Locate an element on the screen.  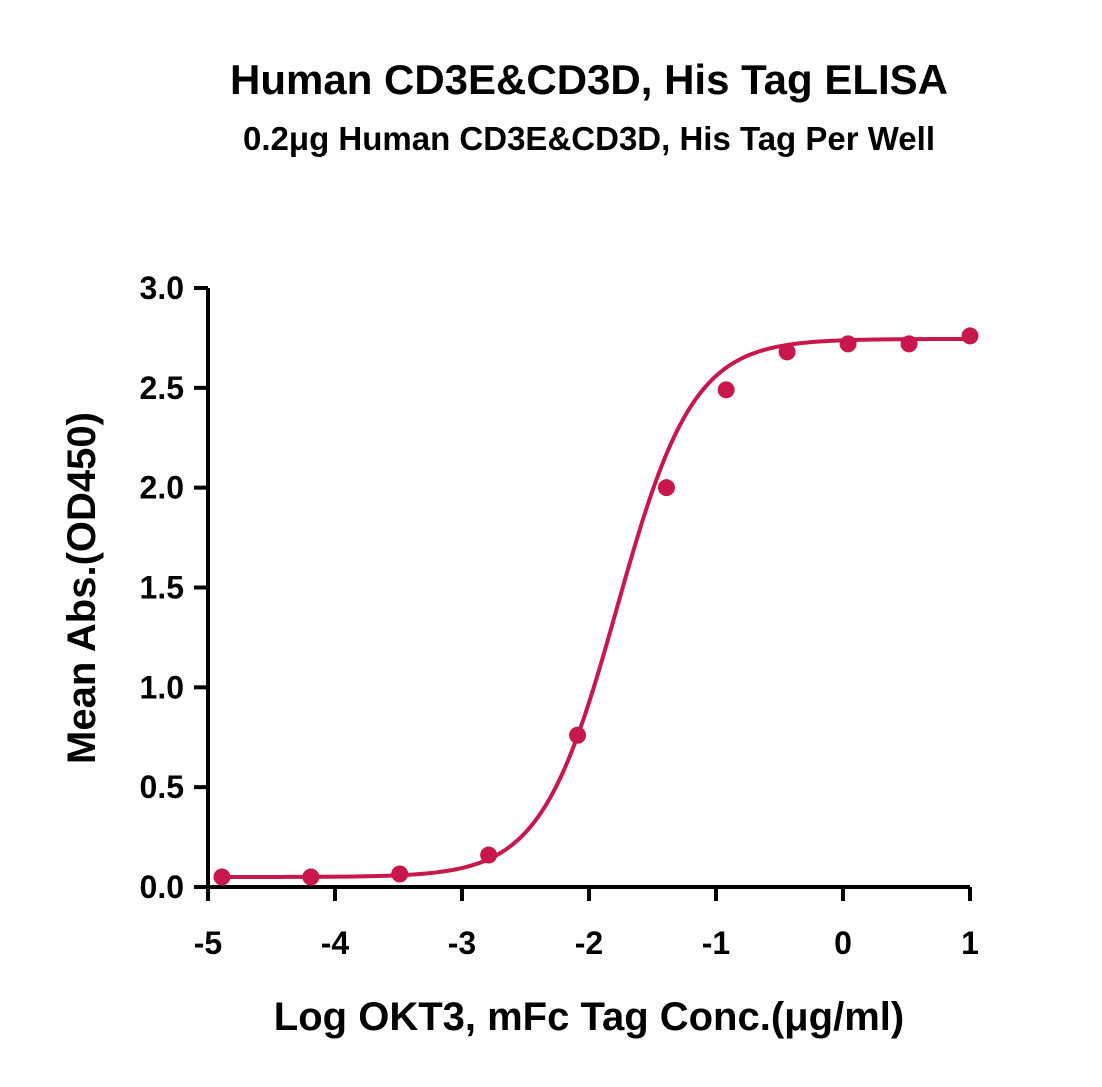
y-tick-label: 1.0 is located at coordinates (162, 687).